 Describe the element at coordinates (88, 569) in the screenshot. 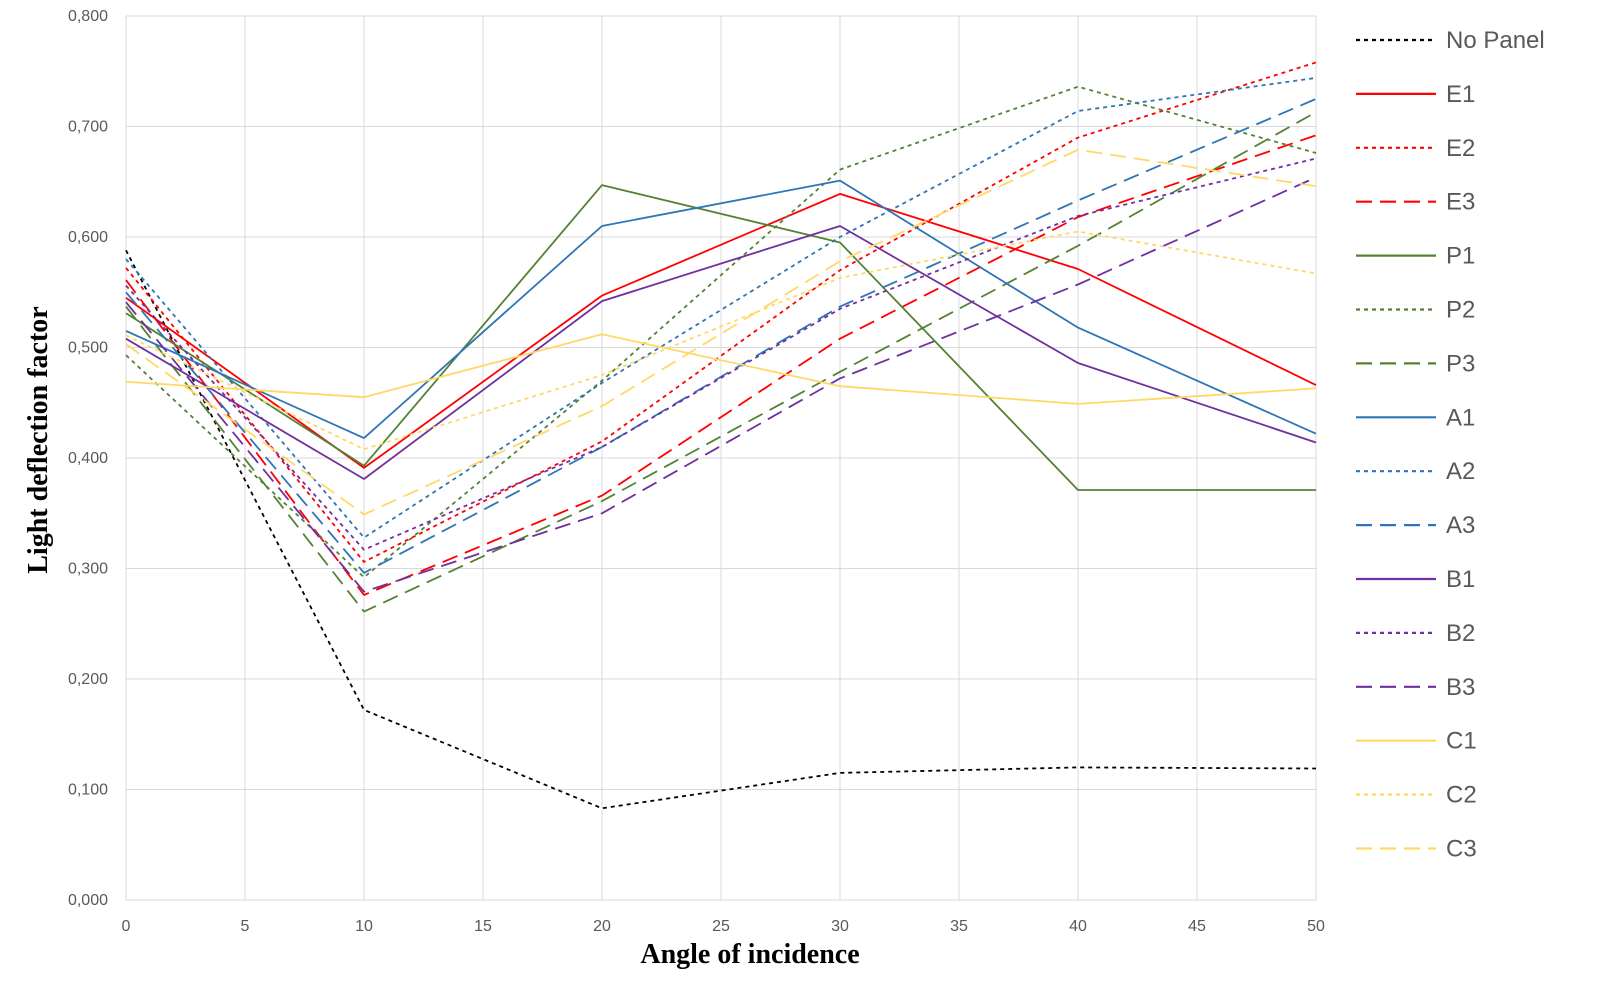

I see `y-tick-label: 0,300` at that location.